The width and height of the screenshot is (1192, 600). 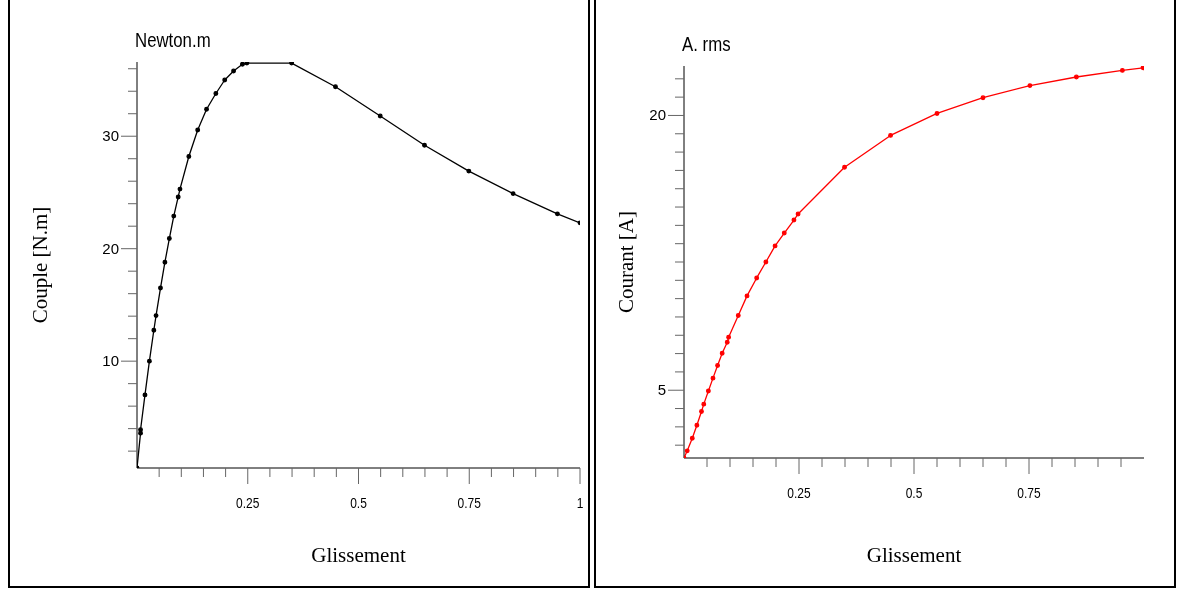 I want to click on chart-title: Newton.m, so click(x=173, y=40).